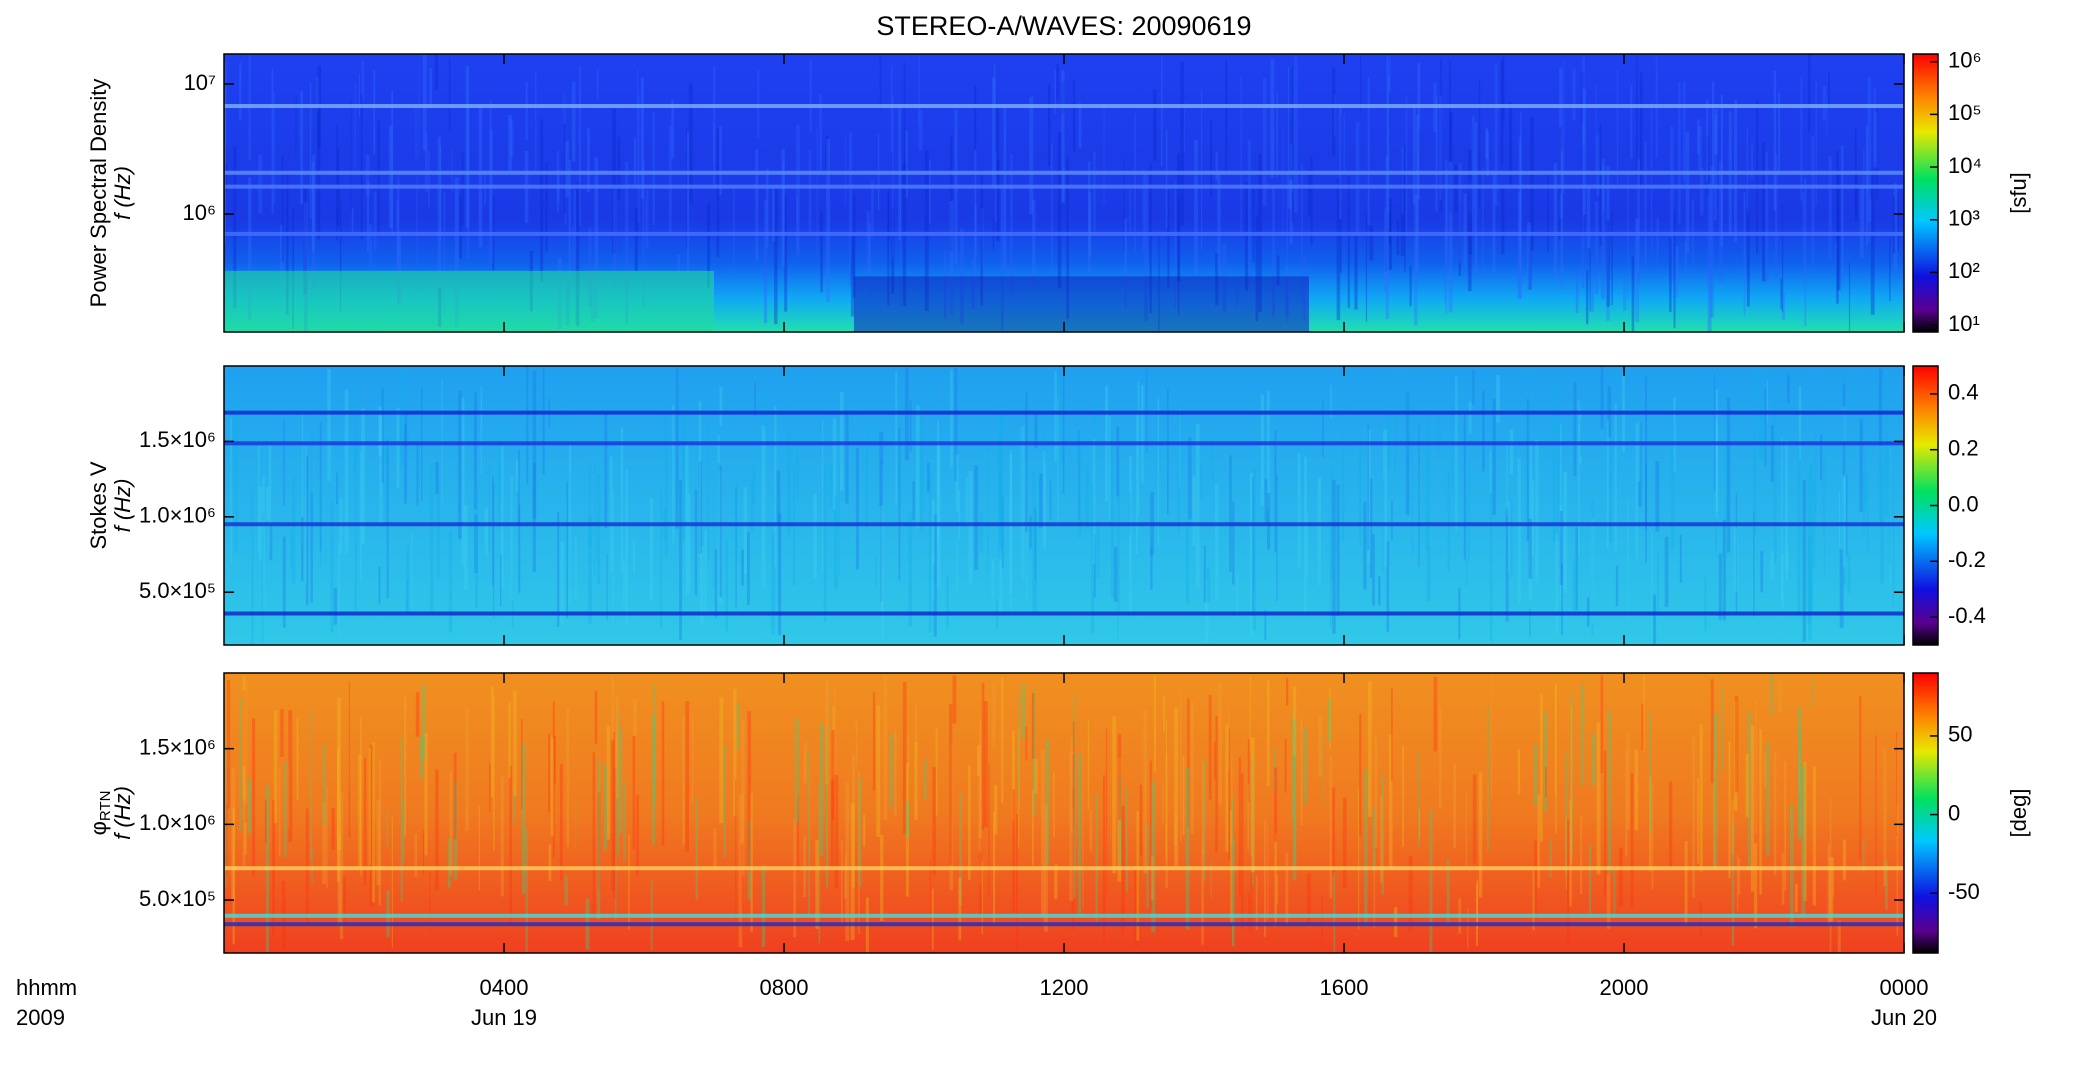 Image resolution: width=2096 pixels, height=1080 pixels. I want to click on spectrogram-band, so click(1064, 443).